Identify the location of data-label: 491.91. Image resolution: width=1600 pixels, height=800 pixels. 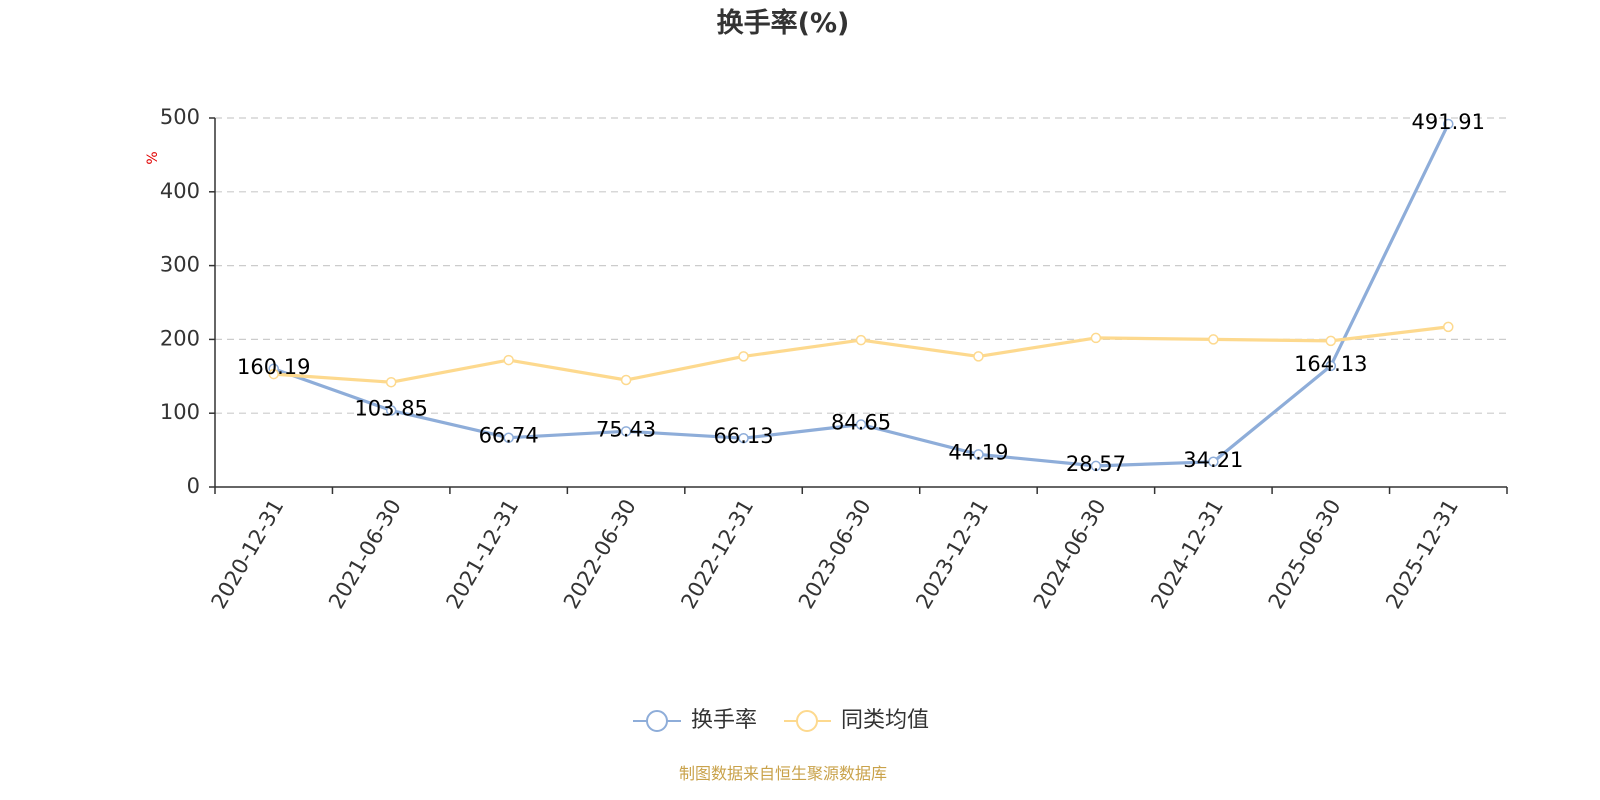
(1448, 122).